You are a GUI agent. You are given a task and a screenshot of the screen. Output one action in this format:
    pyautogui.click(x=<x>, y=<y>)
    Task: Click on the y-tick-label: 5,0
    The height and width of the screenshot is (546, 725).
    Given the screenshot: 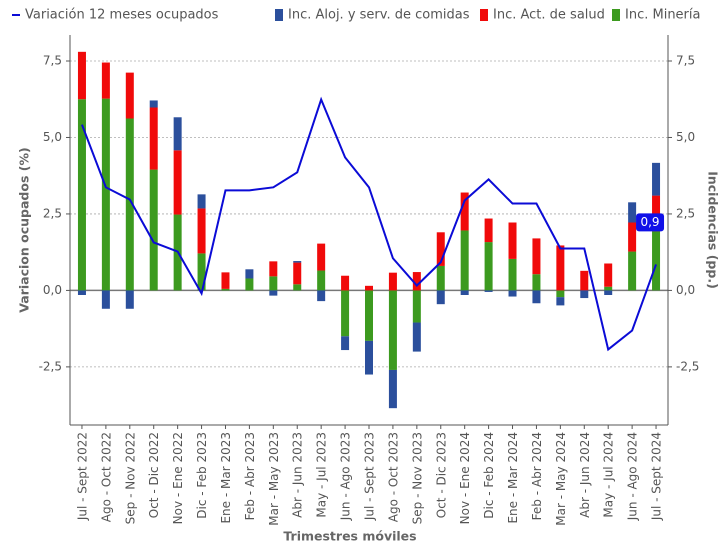 What is the action you would take?
    pyautogui.click(x=52, y=137)
    